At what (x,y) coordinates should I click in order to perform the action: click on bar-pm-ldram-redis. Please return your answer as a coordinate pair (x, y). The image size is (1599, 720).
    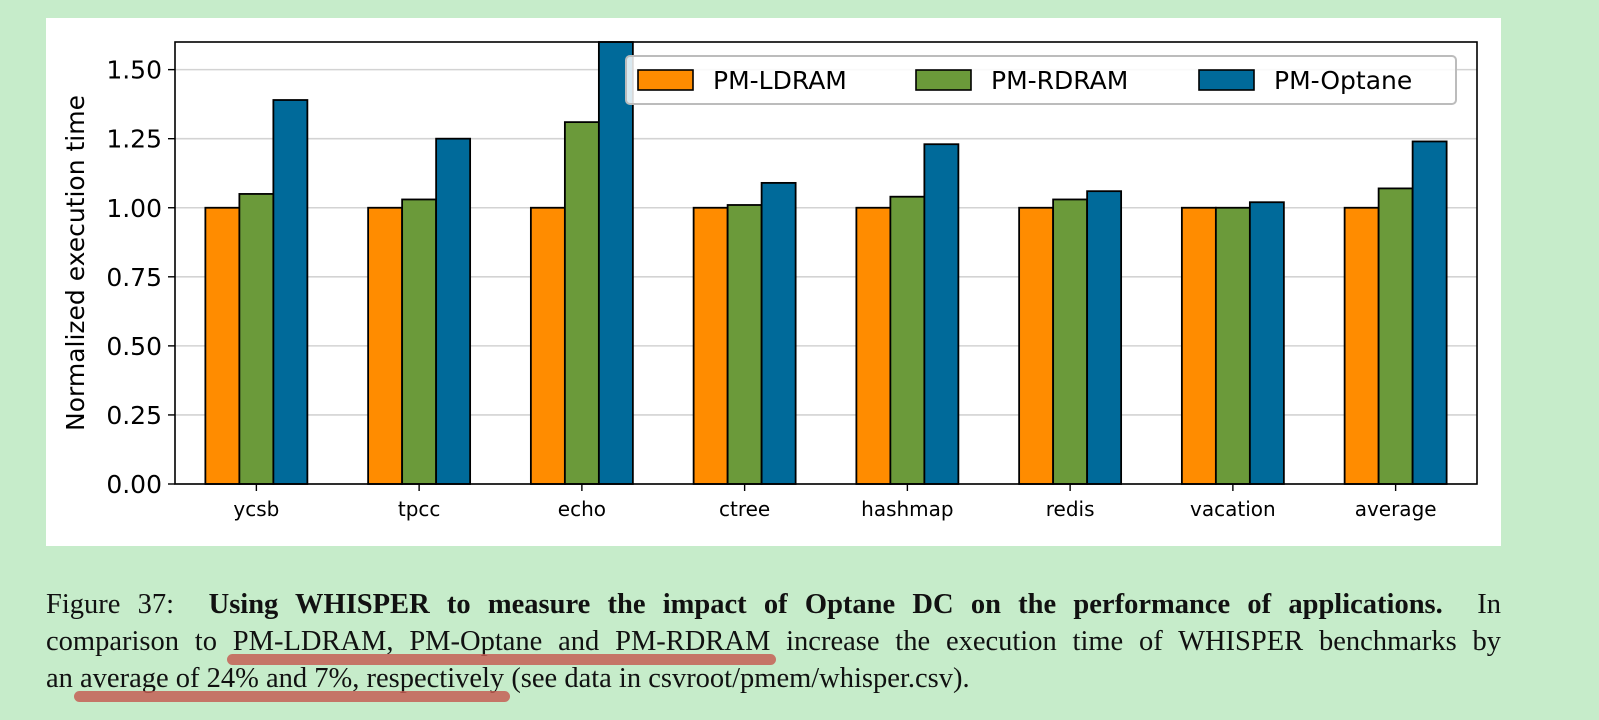
    Looking at the image, I should click on (1036, 345).